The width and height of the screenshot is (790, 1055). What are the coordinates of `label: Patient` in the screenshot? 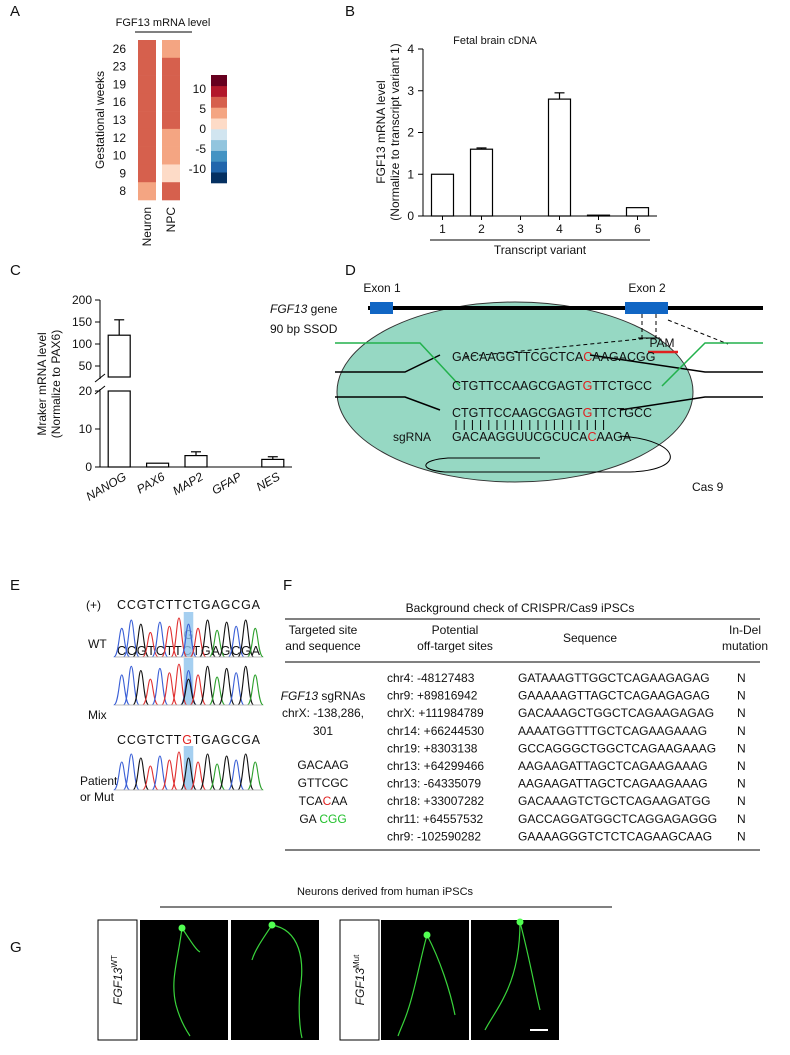 It's located at (99, 781).